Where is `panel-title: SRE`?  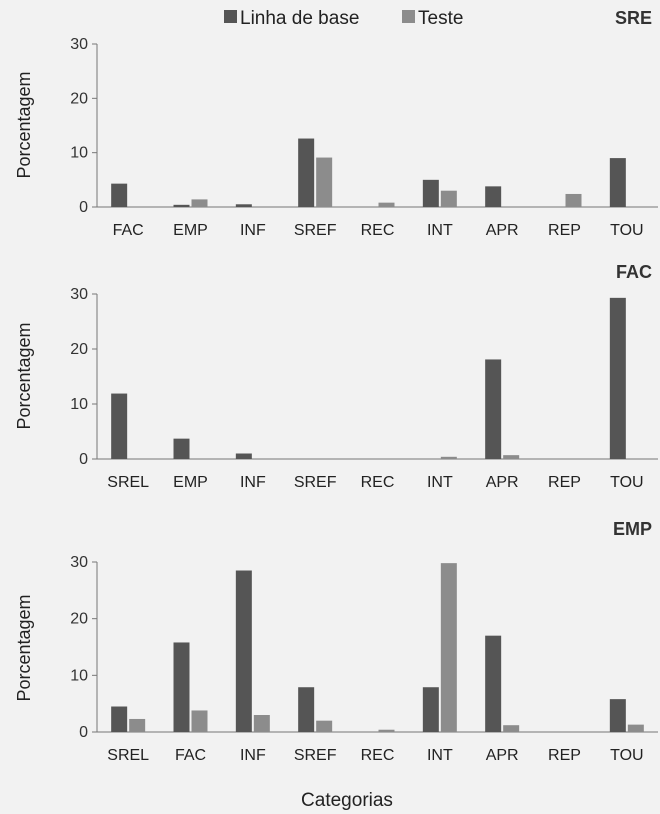
panel-title: SRE is located at coordinates (633, 18).